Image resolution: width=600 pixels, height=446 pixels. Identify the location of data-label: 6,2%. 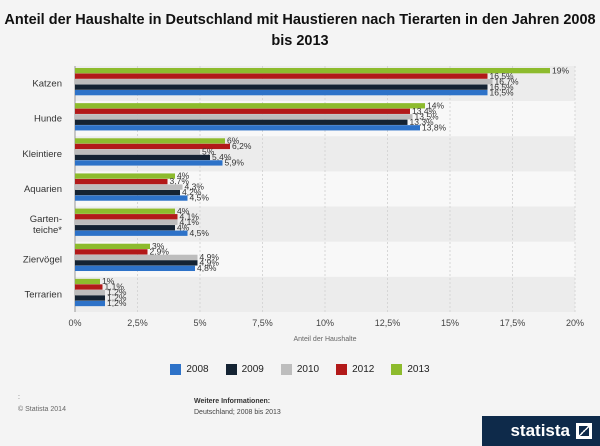
(242, 146).